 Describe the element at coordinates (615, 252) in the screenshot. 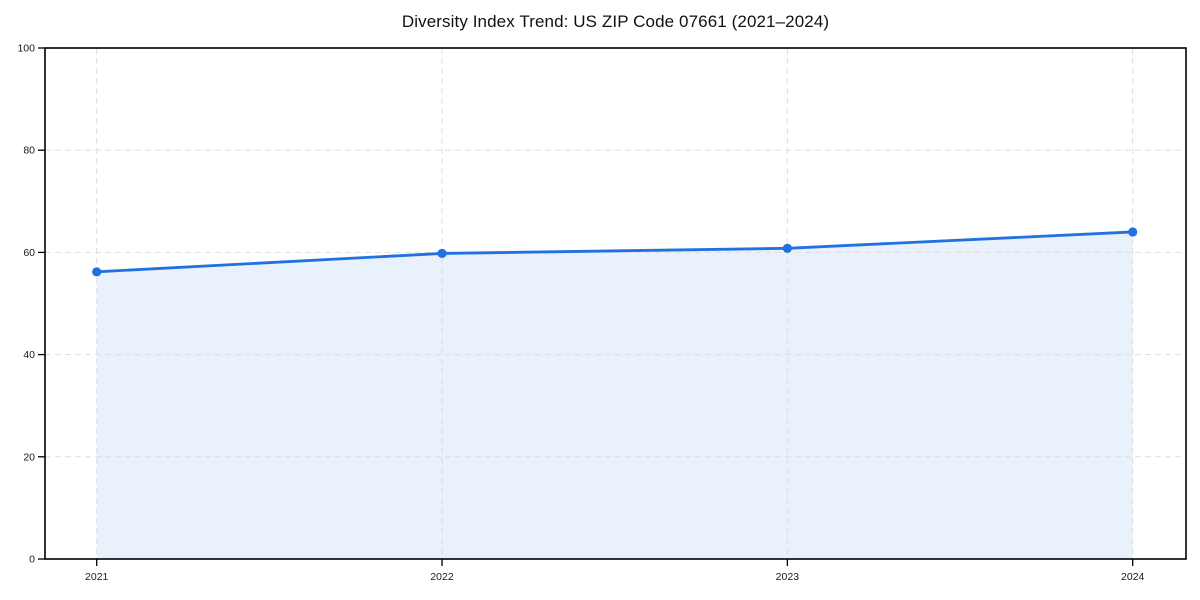

I see `trend-line` at that location.